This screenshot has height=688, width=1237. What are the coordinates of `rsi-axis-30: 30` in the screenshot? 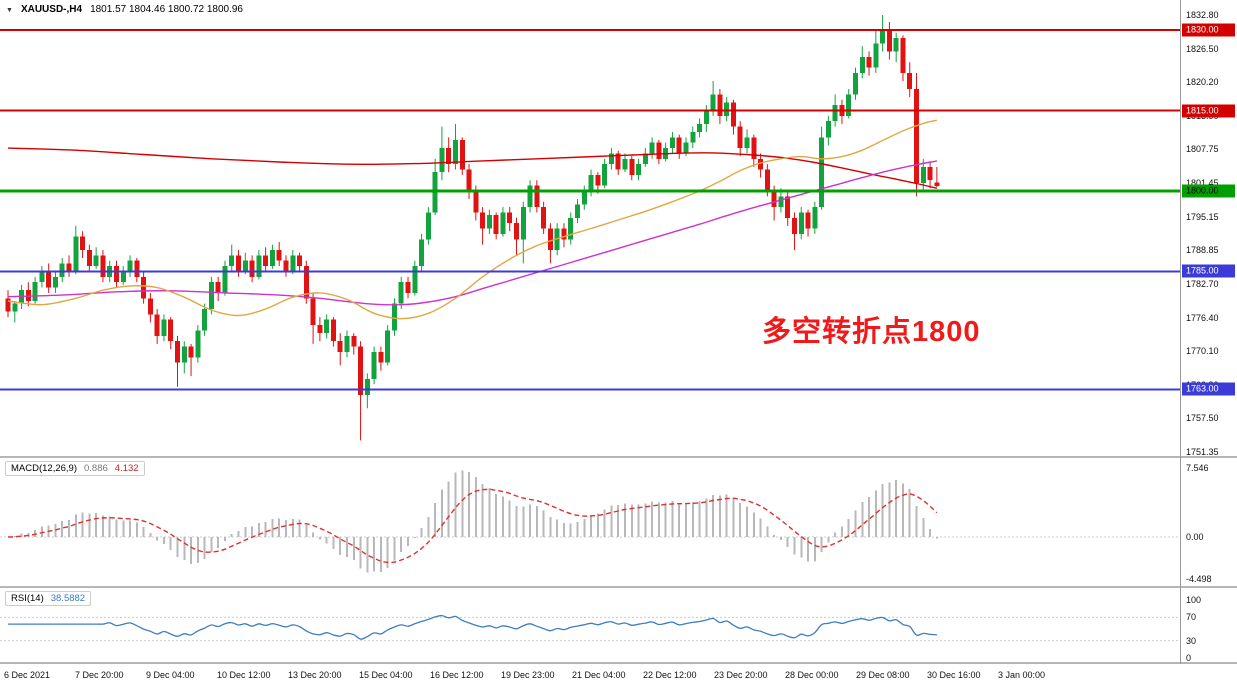 It's located at (1191, 641).